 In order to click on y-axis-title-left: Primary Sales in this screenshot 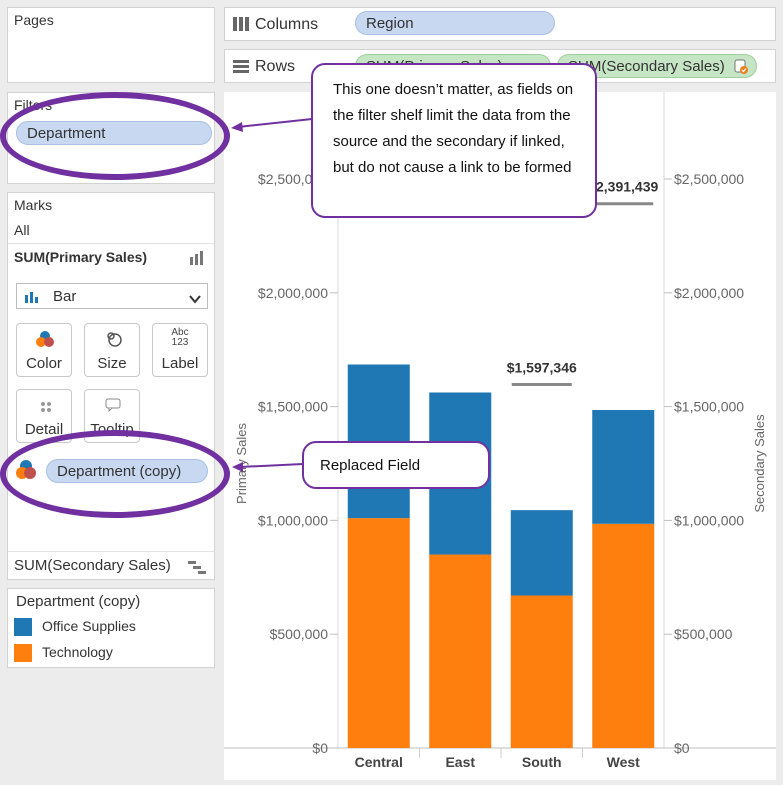, I will do `click(241, 463)`.